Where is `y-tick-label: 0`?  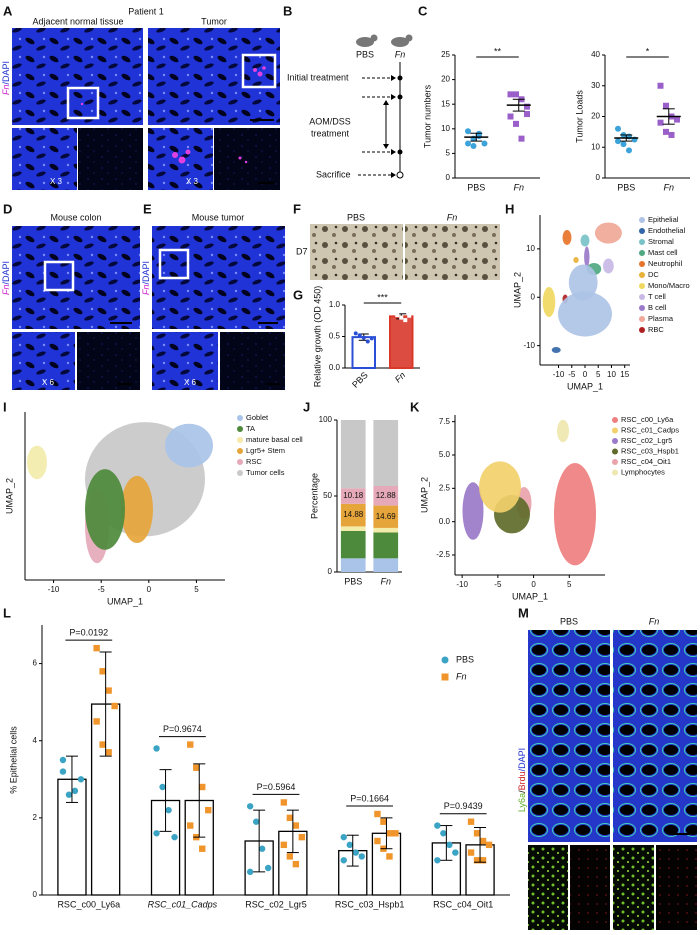 y-tick-label: 0 is located at coordinates (533, 296).